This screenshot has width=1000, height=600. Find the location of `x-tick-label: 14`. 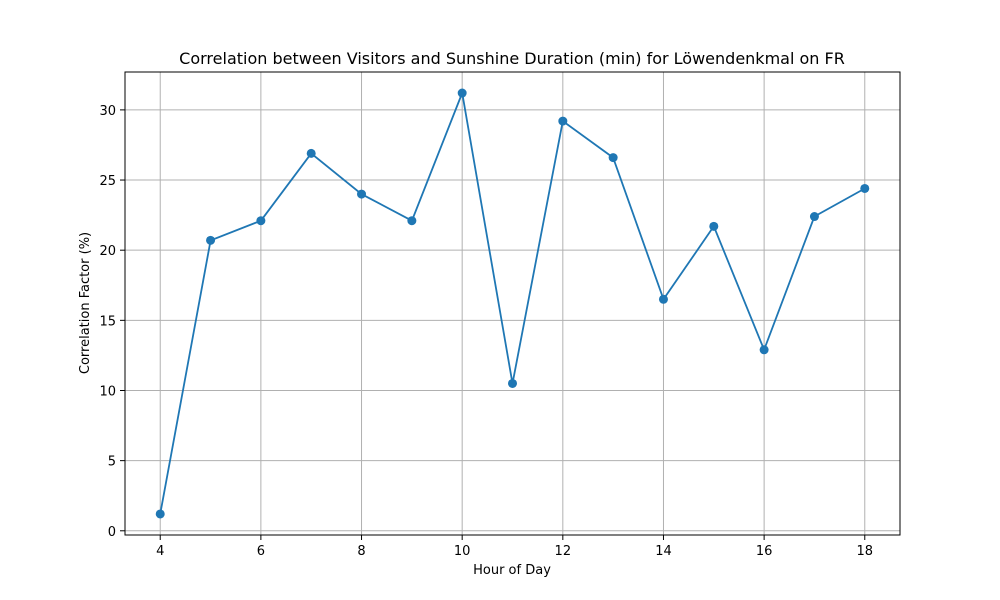

x-tick-label: 14 is located at coordinates (663, 551).